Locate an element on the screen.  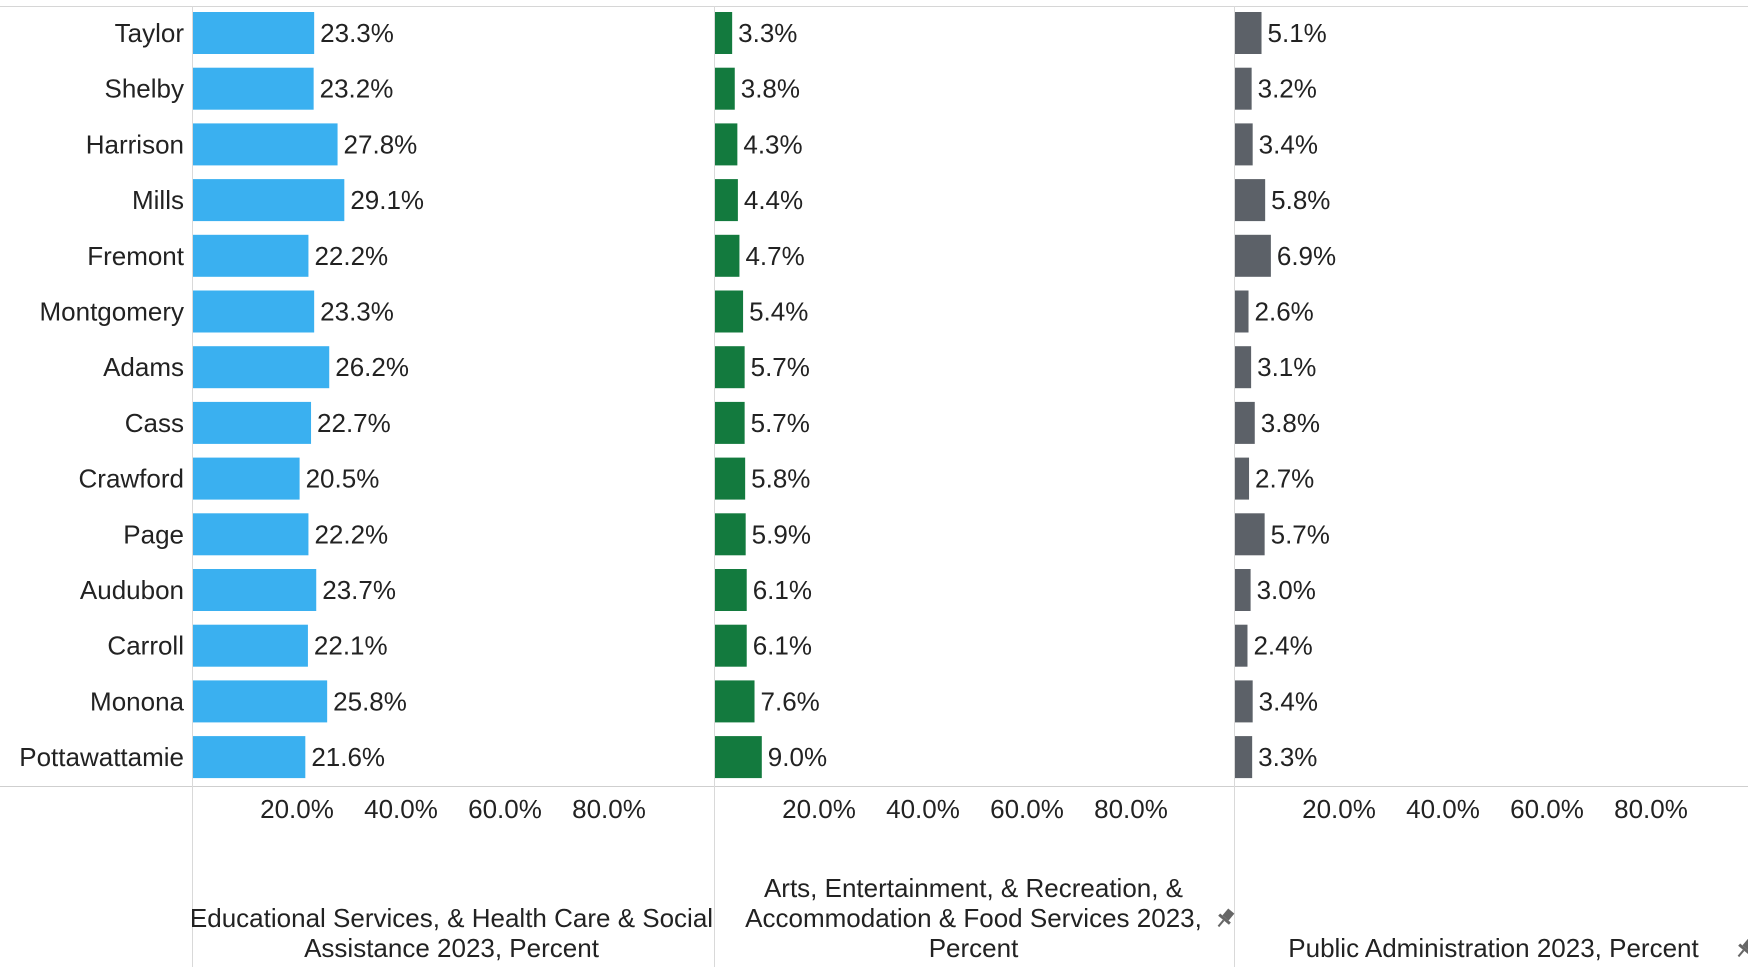
data-label: 5.8% is located at coordinates (780, 479).